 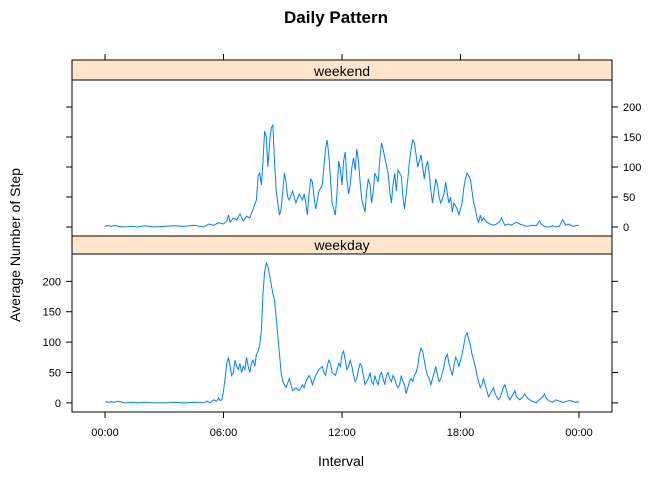 What do you see at coordinates (632, 168) in the screenshot?
I see `y-tick-label-weekend: 100` at bounding box center [632, 168].